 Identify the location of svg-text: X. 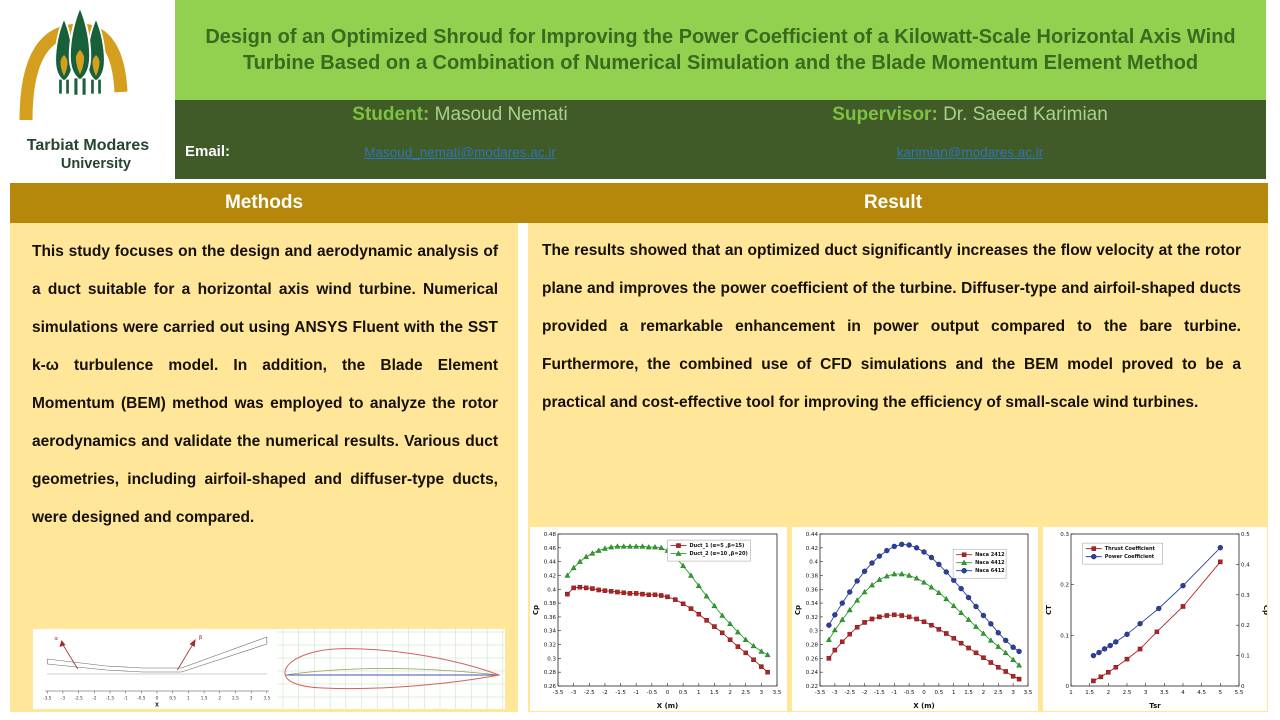
(157, 706).